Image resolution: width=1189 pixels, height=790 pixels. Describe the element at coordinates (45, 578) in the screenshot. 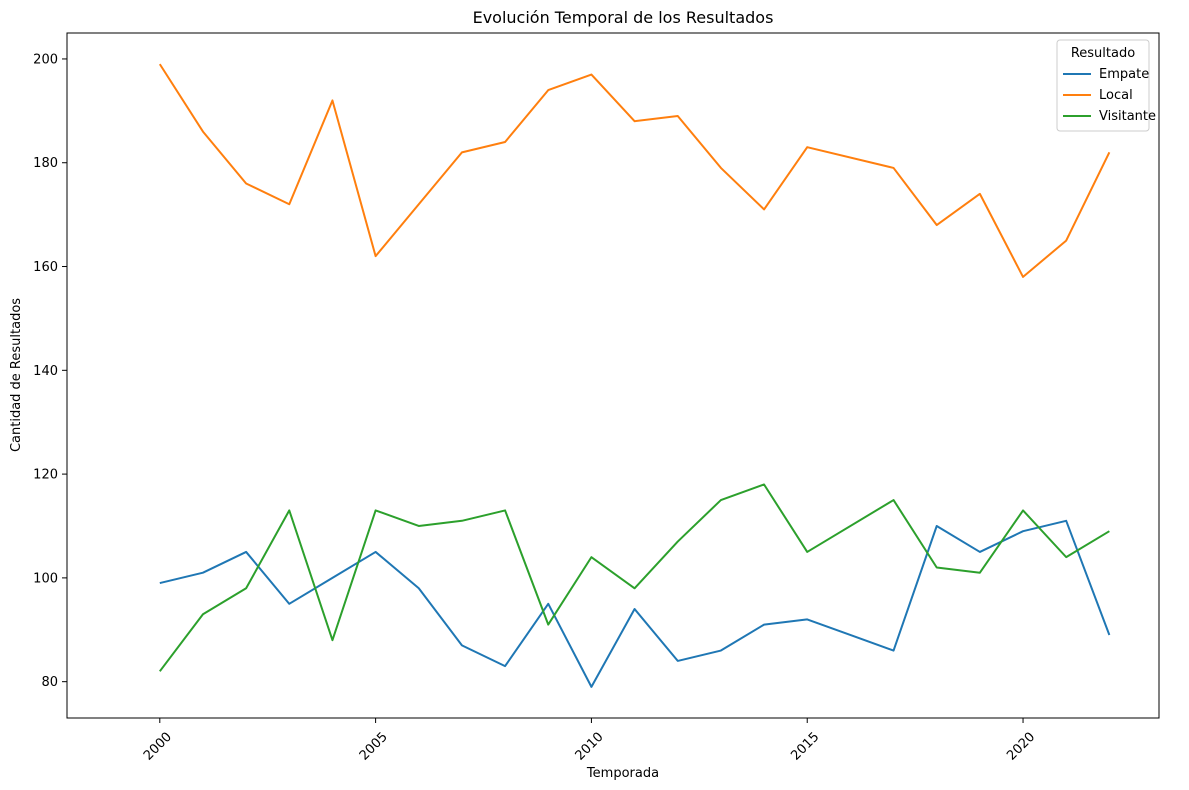

I see `y-tick-label: 100` at that location.